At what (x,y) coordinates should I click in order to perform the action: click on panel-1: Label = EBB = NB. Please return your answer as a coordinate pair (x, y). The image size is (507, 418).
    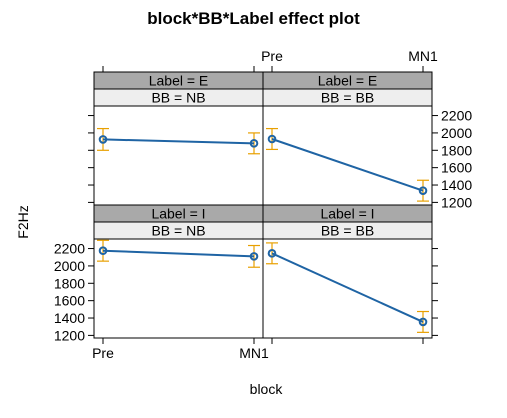
    Looking at the image, I should click on (178, 138).